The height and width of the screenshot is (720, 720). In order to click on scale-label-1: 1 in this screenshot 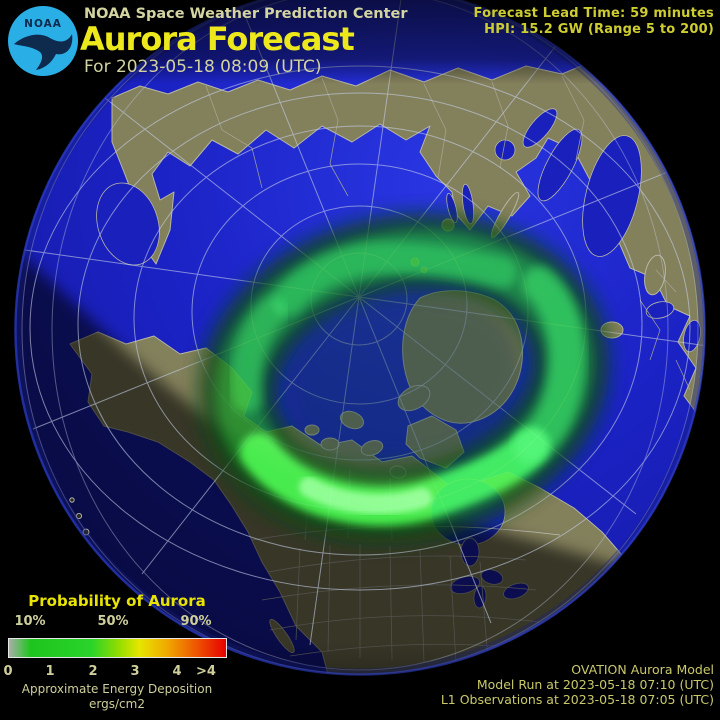, I will do `click(50, 671)`.